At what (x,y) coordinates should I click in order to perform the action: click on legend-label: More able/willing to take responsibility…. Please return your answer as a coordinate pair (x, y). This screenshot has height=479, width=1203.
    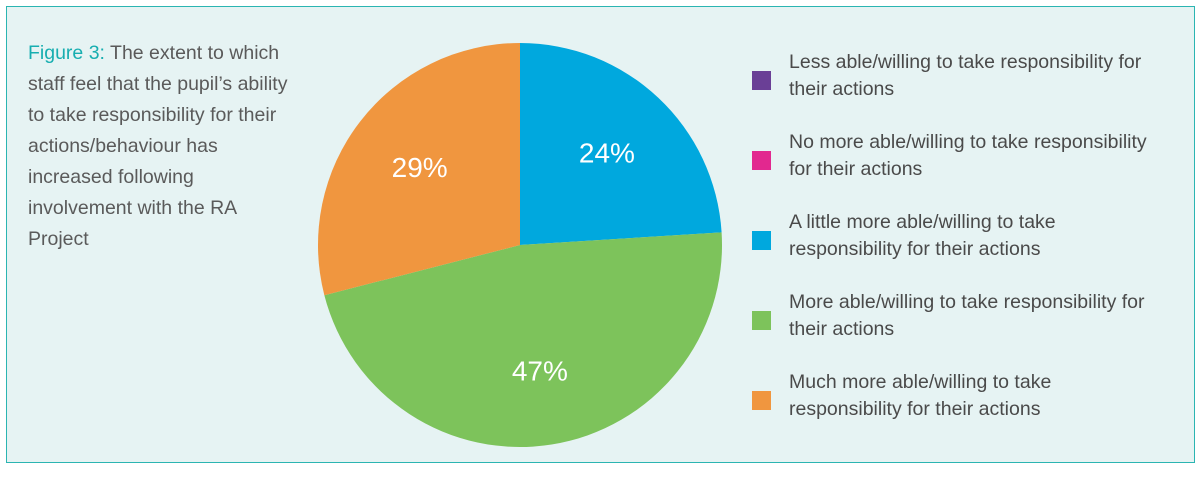
    Looking at the image, I should click on (967, 315).